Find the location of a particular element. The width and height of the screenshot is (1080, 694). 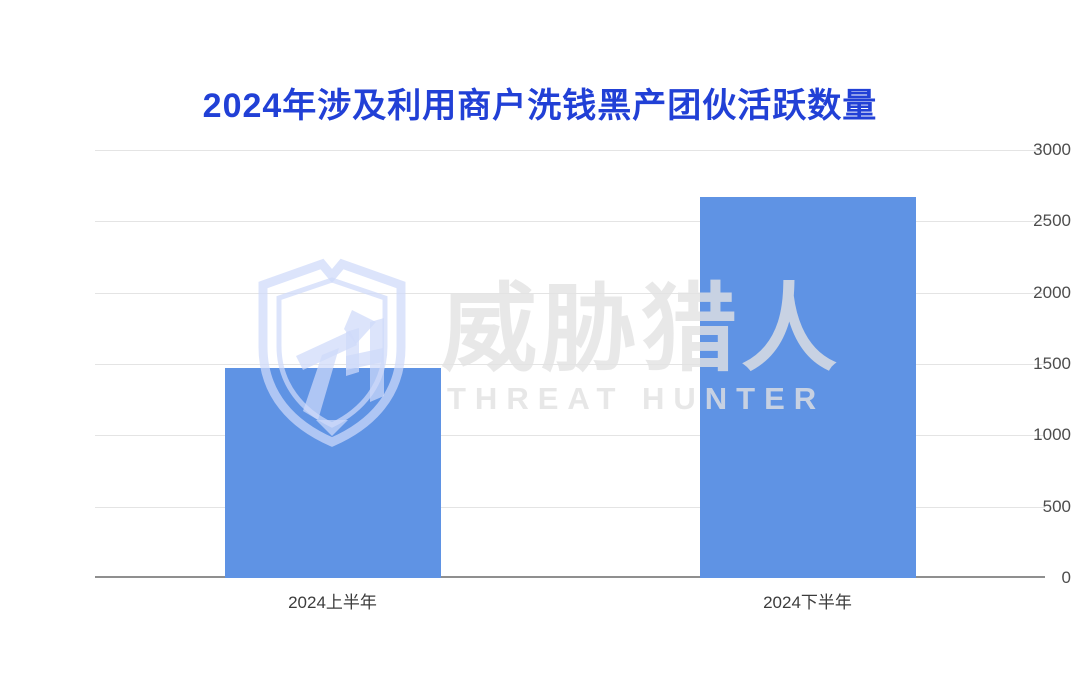

y-axis-tick-label: 0 is located at coordinates (1066, 577).